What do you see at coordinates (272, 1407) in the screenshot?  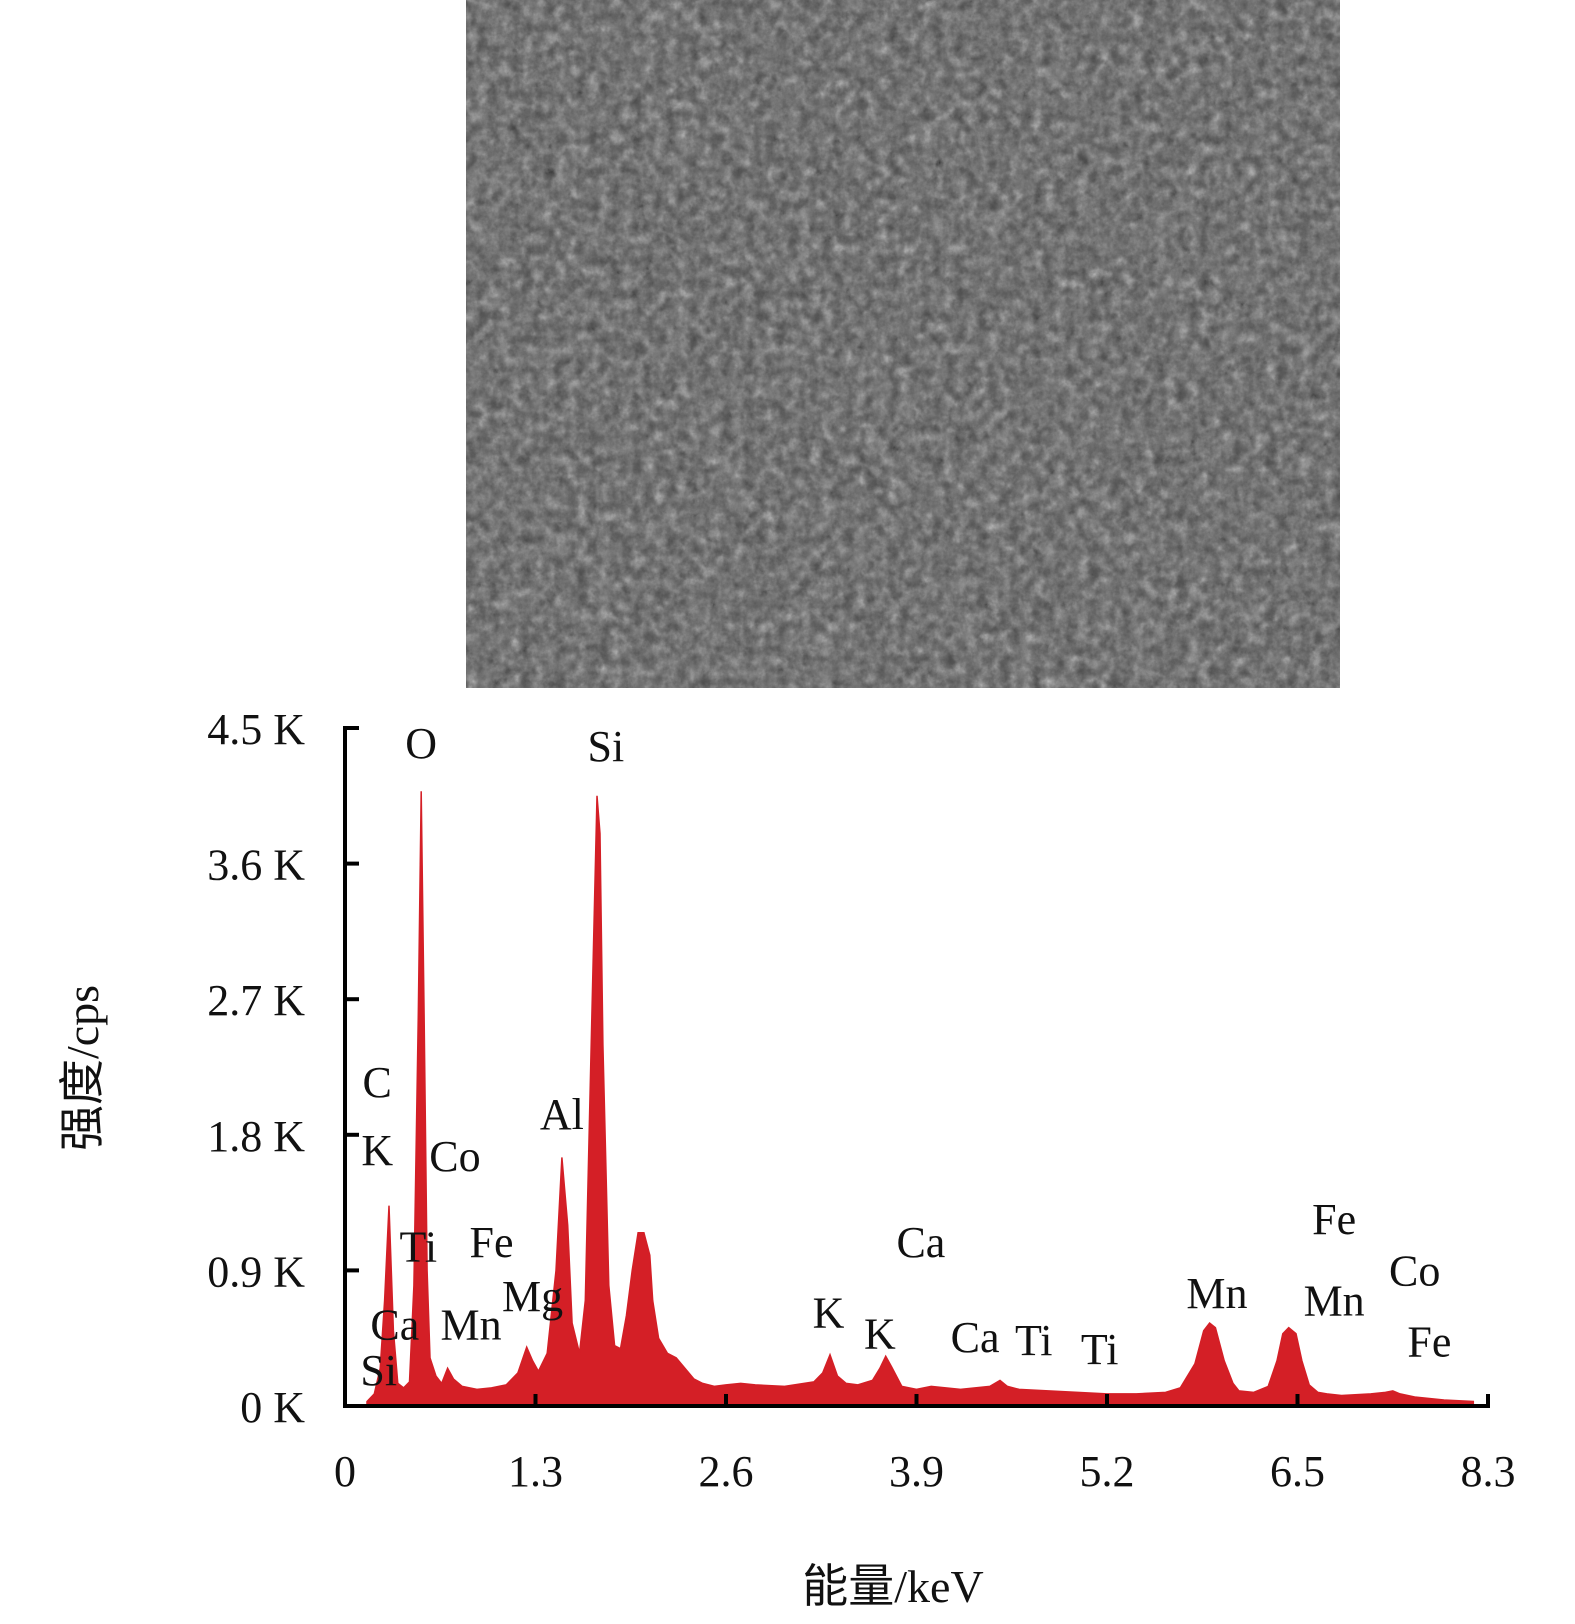 I see `y-tick-label: 0 K` at bounding box center [272, 1407].